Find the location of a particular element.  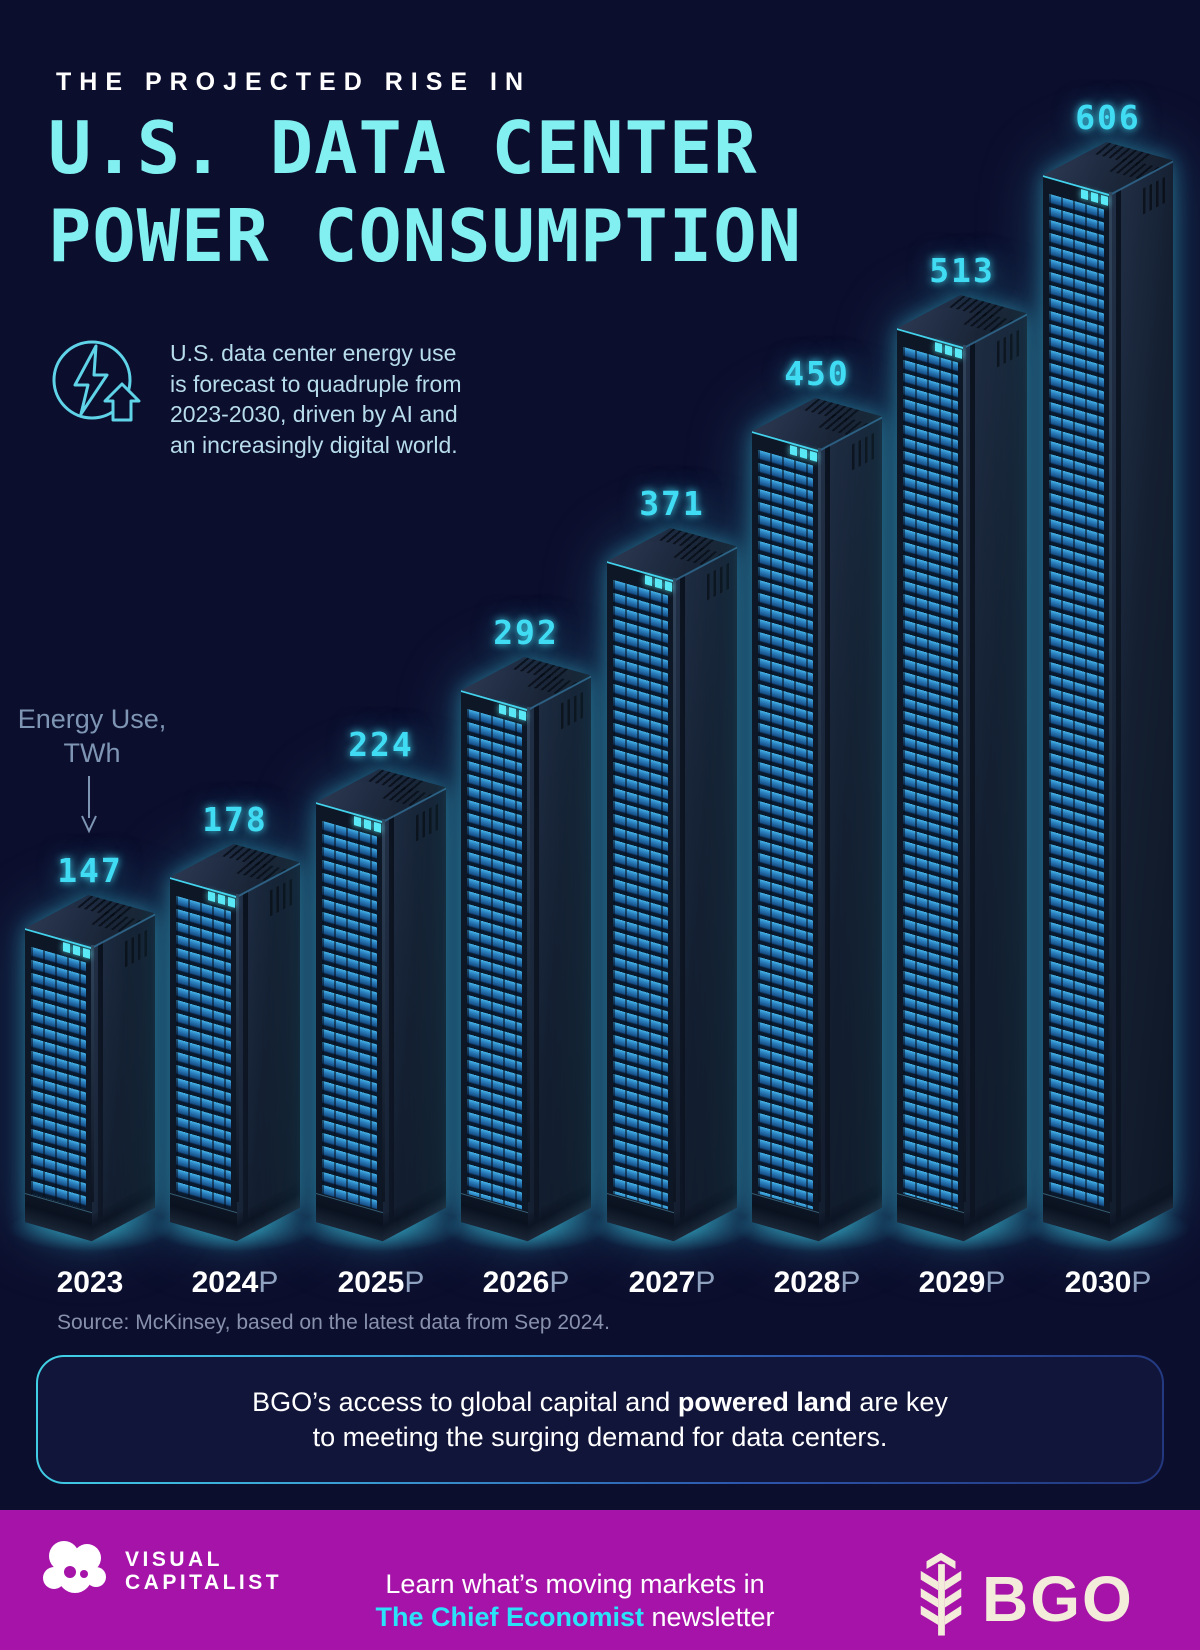

x-axis-label: 2029P is located at coordinates (962, 1282).